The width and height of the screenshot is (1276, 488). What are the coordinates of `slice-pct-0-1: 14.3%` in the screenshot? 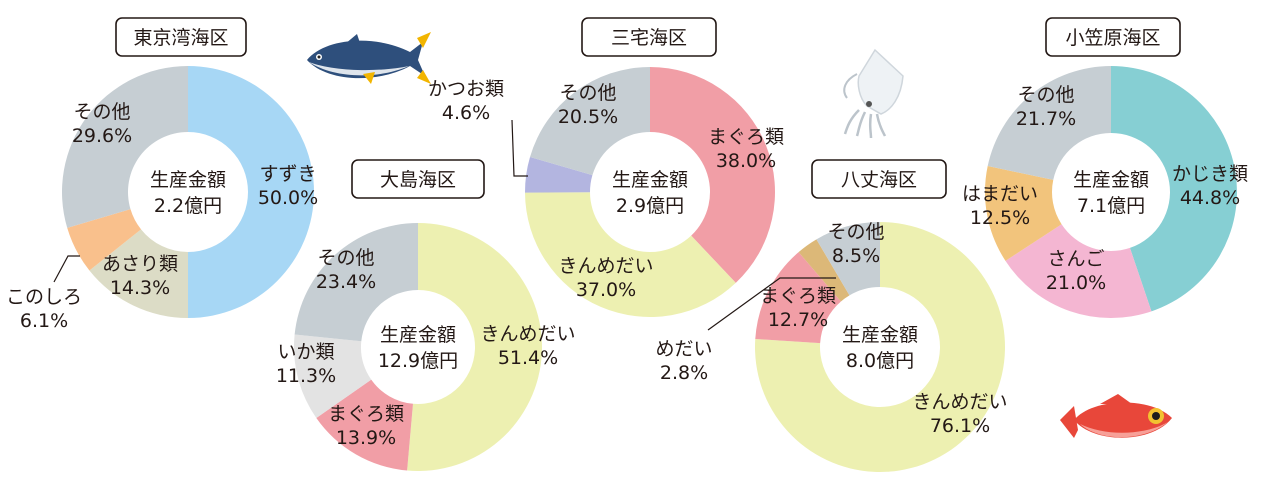 It's located at (140, 288).